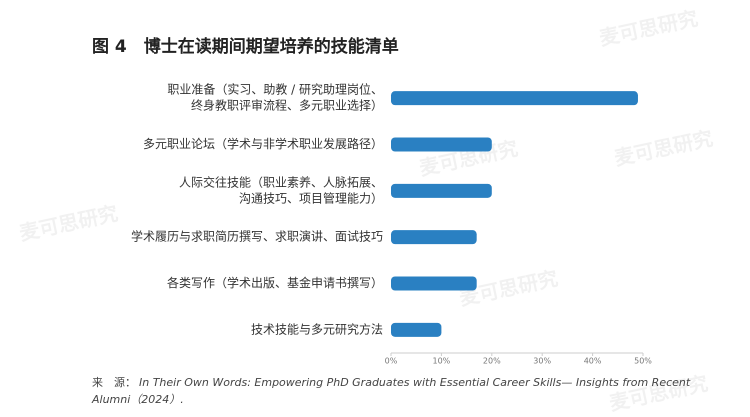 This screenshot has height=417, width=750. I want to click on source-text: Alumni（2024）., so click(137, 399).